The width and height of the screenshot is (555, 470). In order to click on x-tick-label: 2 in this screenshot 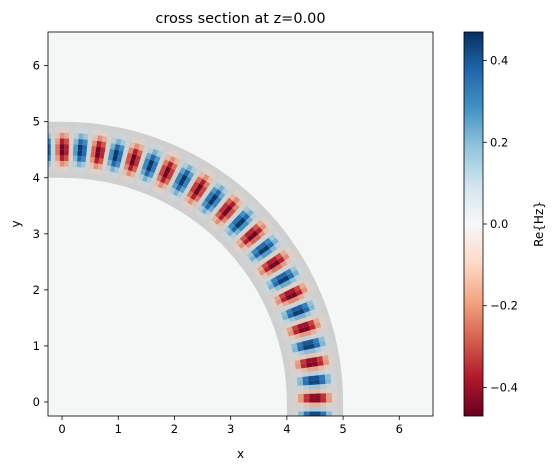, I will do `click(174, 429)`.